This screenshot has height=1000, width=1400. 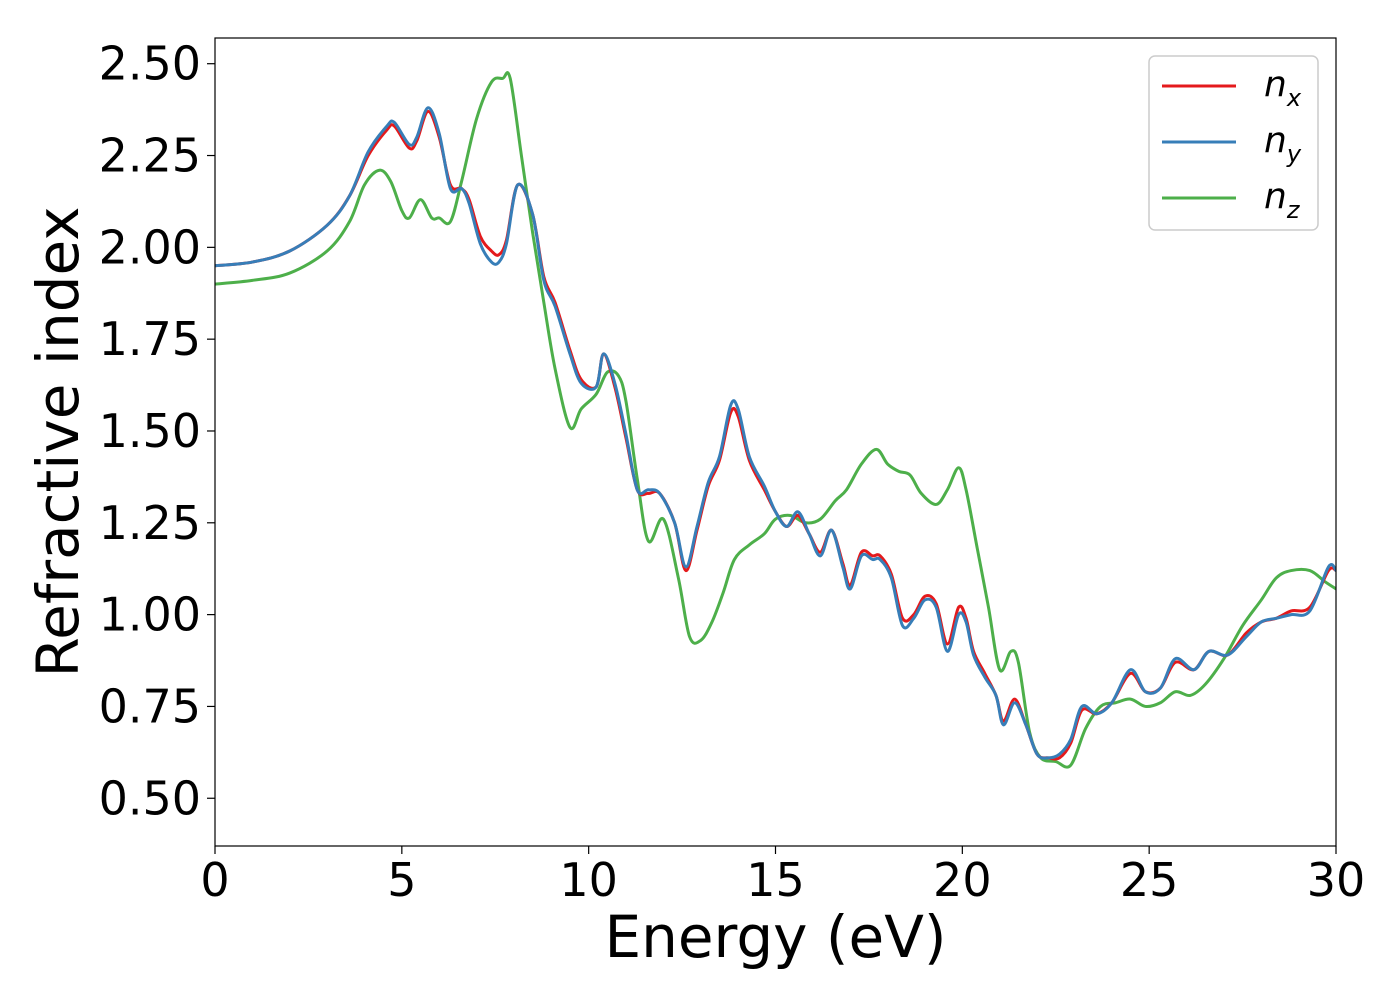 I want to click on x-axis: 0 5 10 15 20 25 30, so click(x=782, y=876).